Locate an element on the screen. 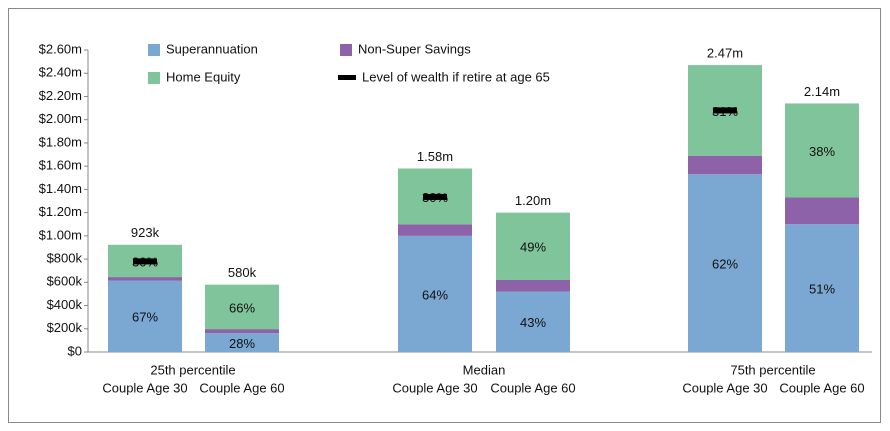 Image resolution: width=890 pixels, height=431 pixels. legend-label: Non-Super Savings is located at coordinates (414, 48).